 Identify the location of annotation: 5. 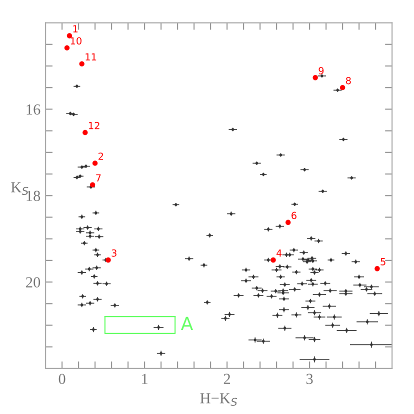
(383, 262).